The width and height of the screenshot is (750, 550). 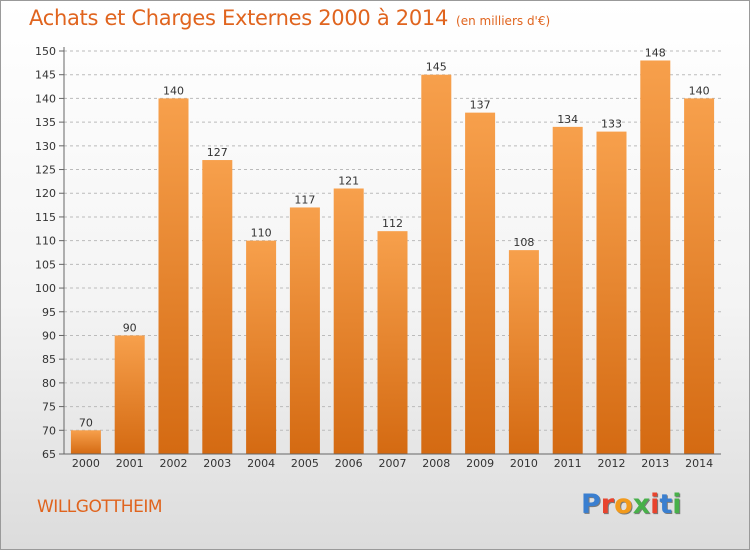 What do you see at coordinates (591, 504) in the screenshot?
I see `logo-letter: P` at bounding box center [591, 504].